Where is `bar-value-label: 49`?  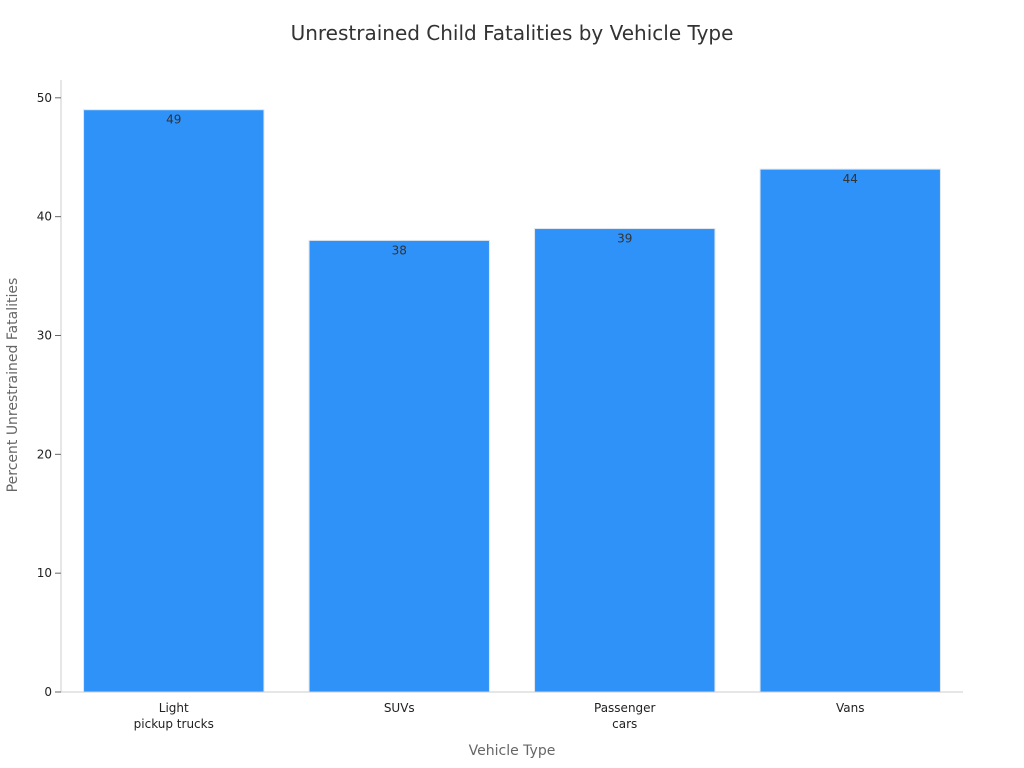 bar-value-label: 49 is located at coordinates (173, 120).